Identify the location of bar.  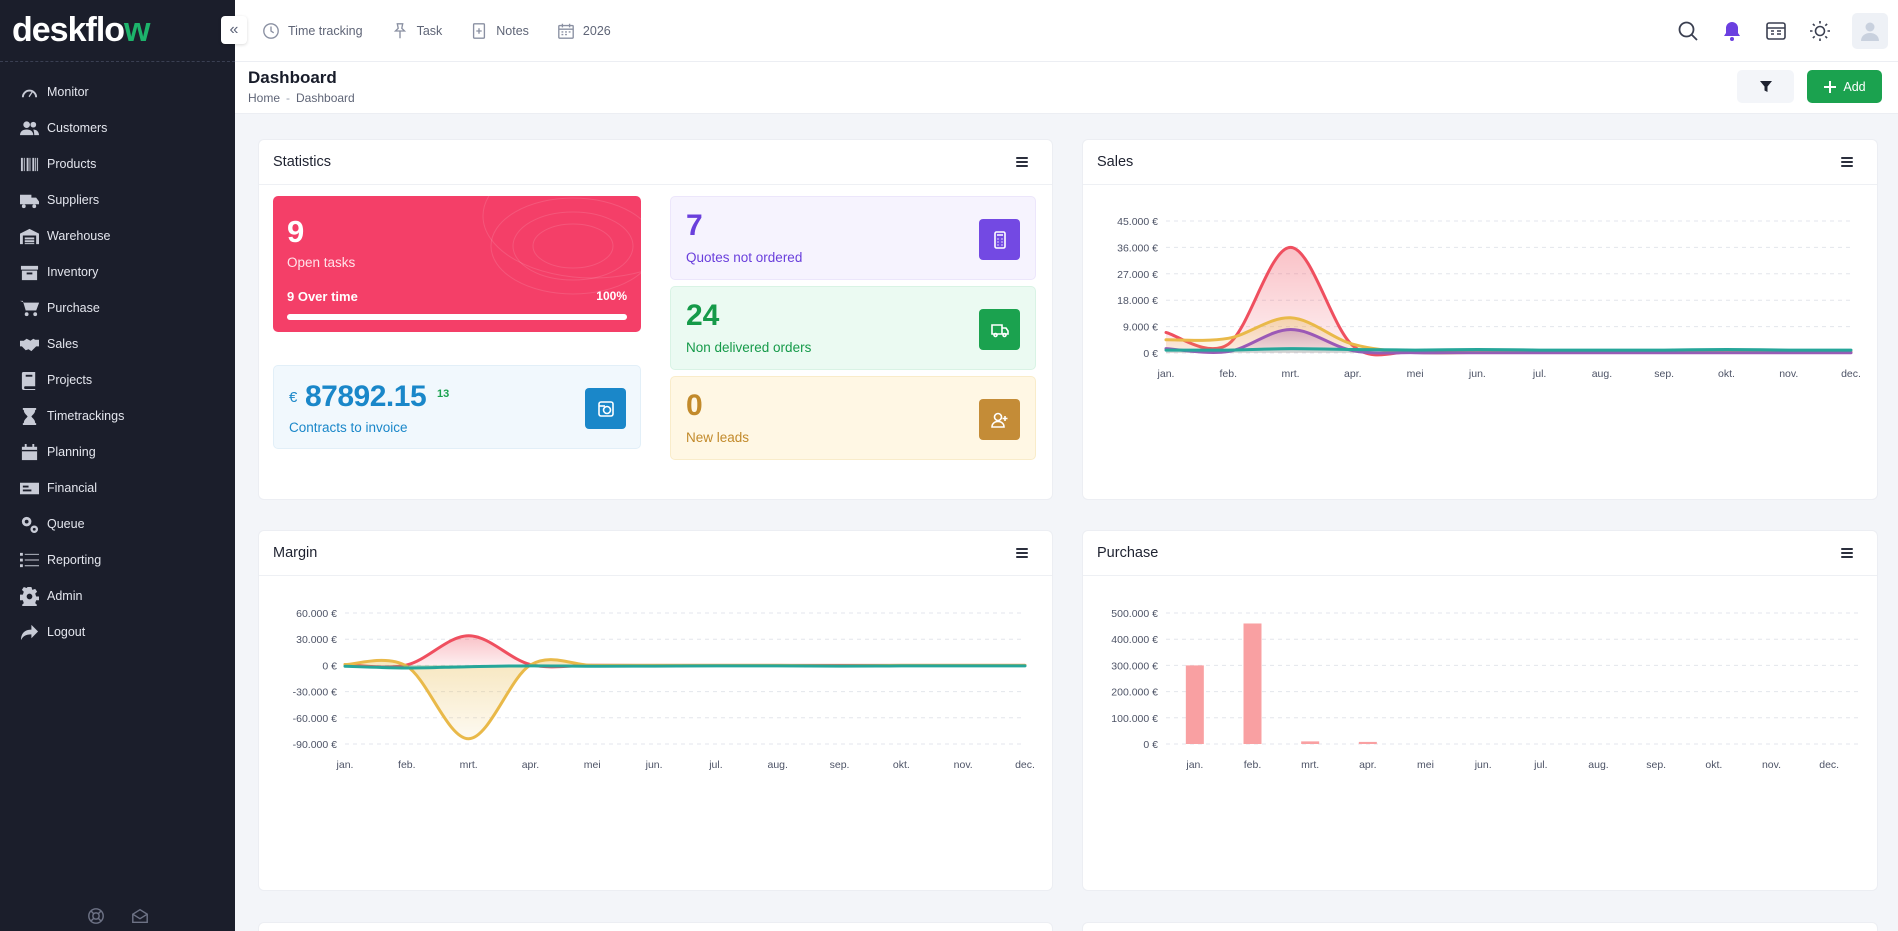
(1194, 704).